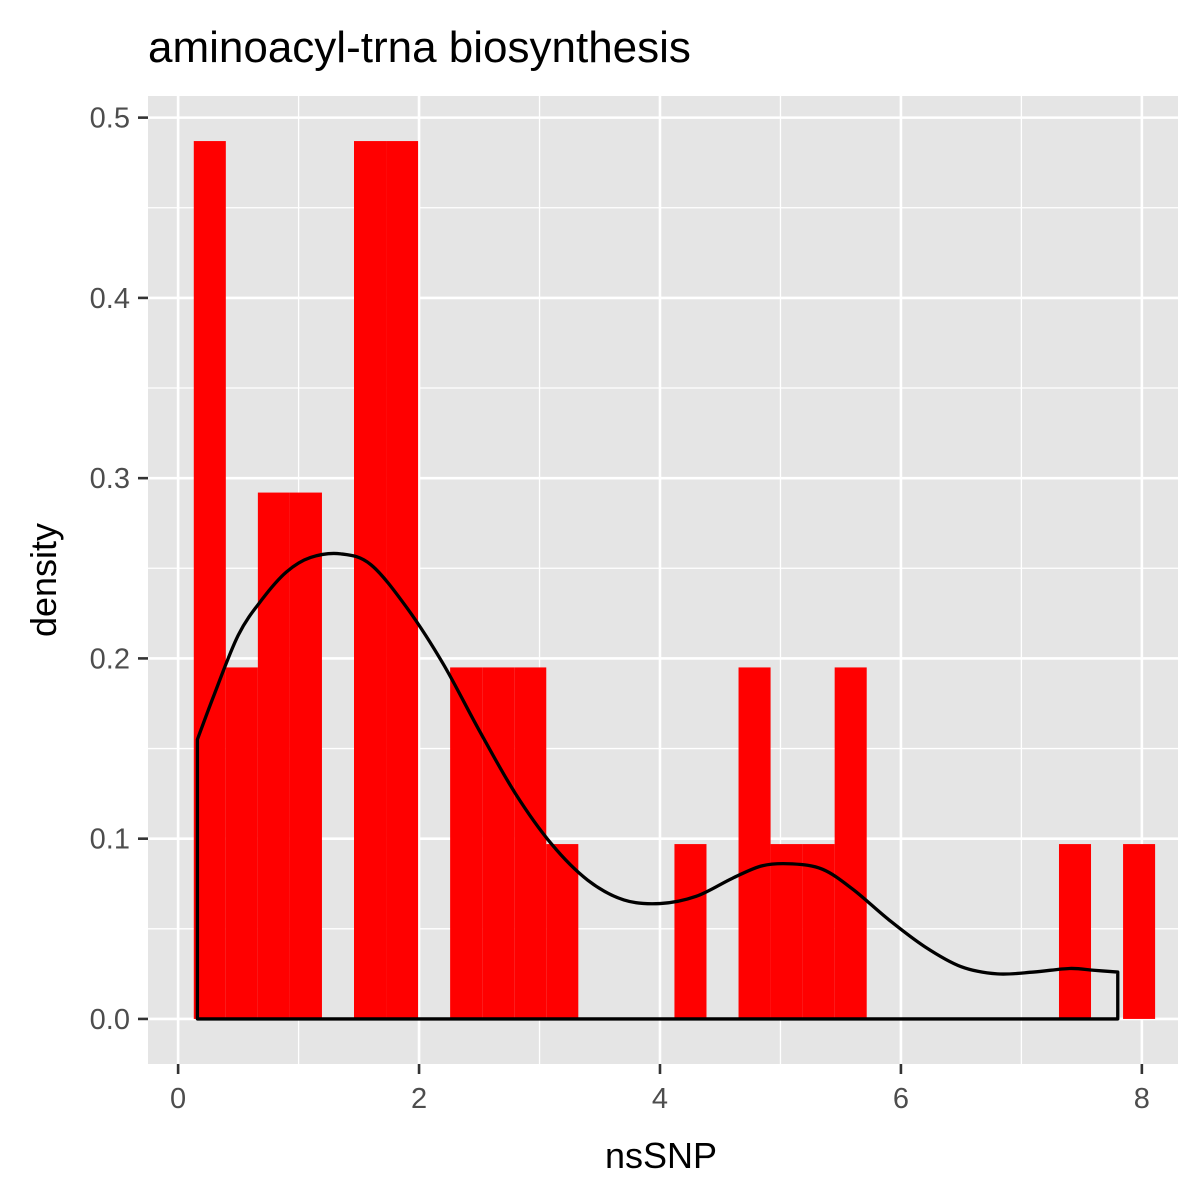  I want to click on y-tick-label: 0.5, so click(110, 119).